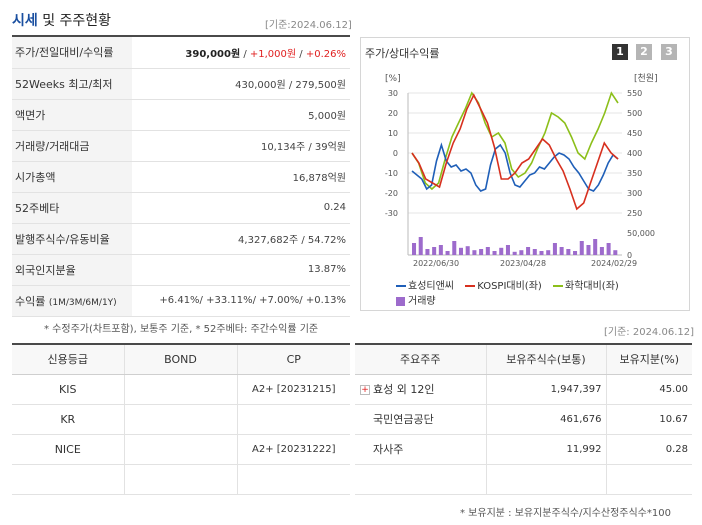 This screenshot has height=525, width=702. Describe the element at coordinates (68, 359) in the screenshot. I see `column-header: 신용등급` at that location.